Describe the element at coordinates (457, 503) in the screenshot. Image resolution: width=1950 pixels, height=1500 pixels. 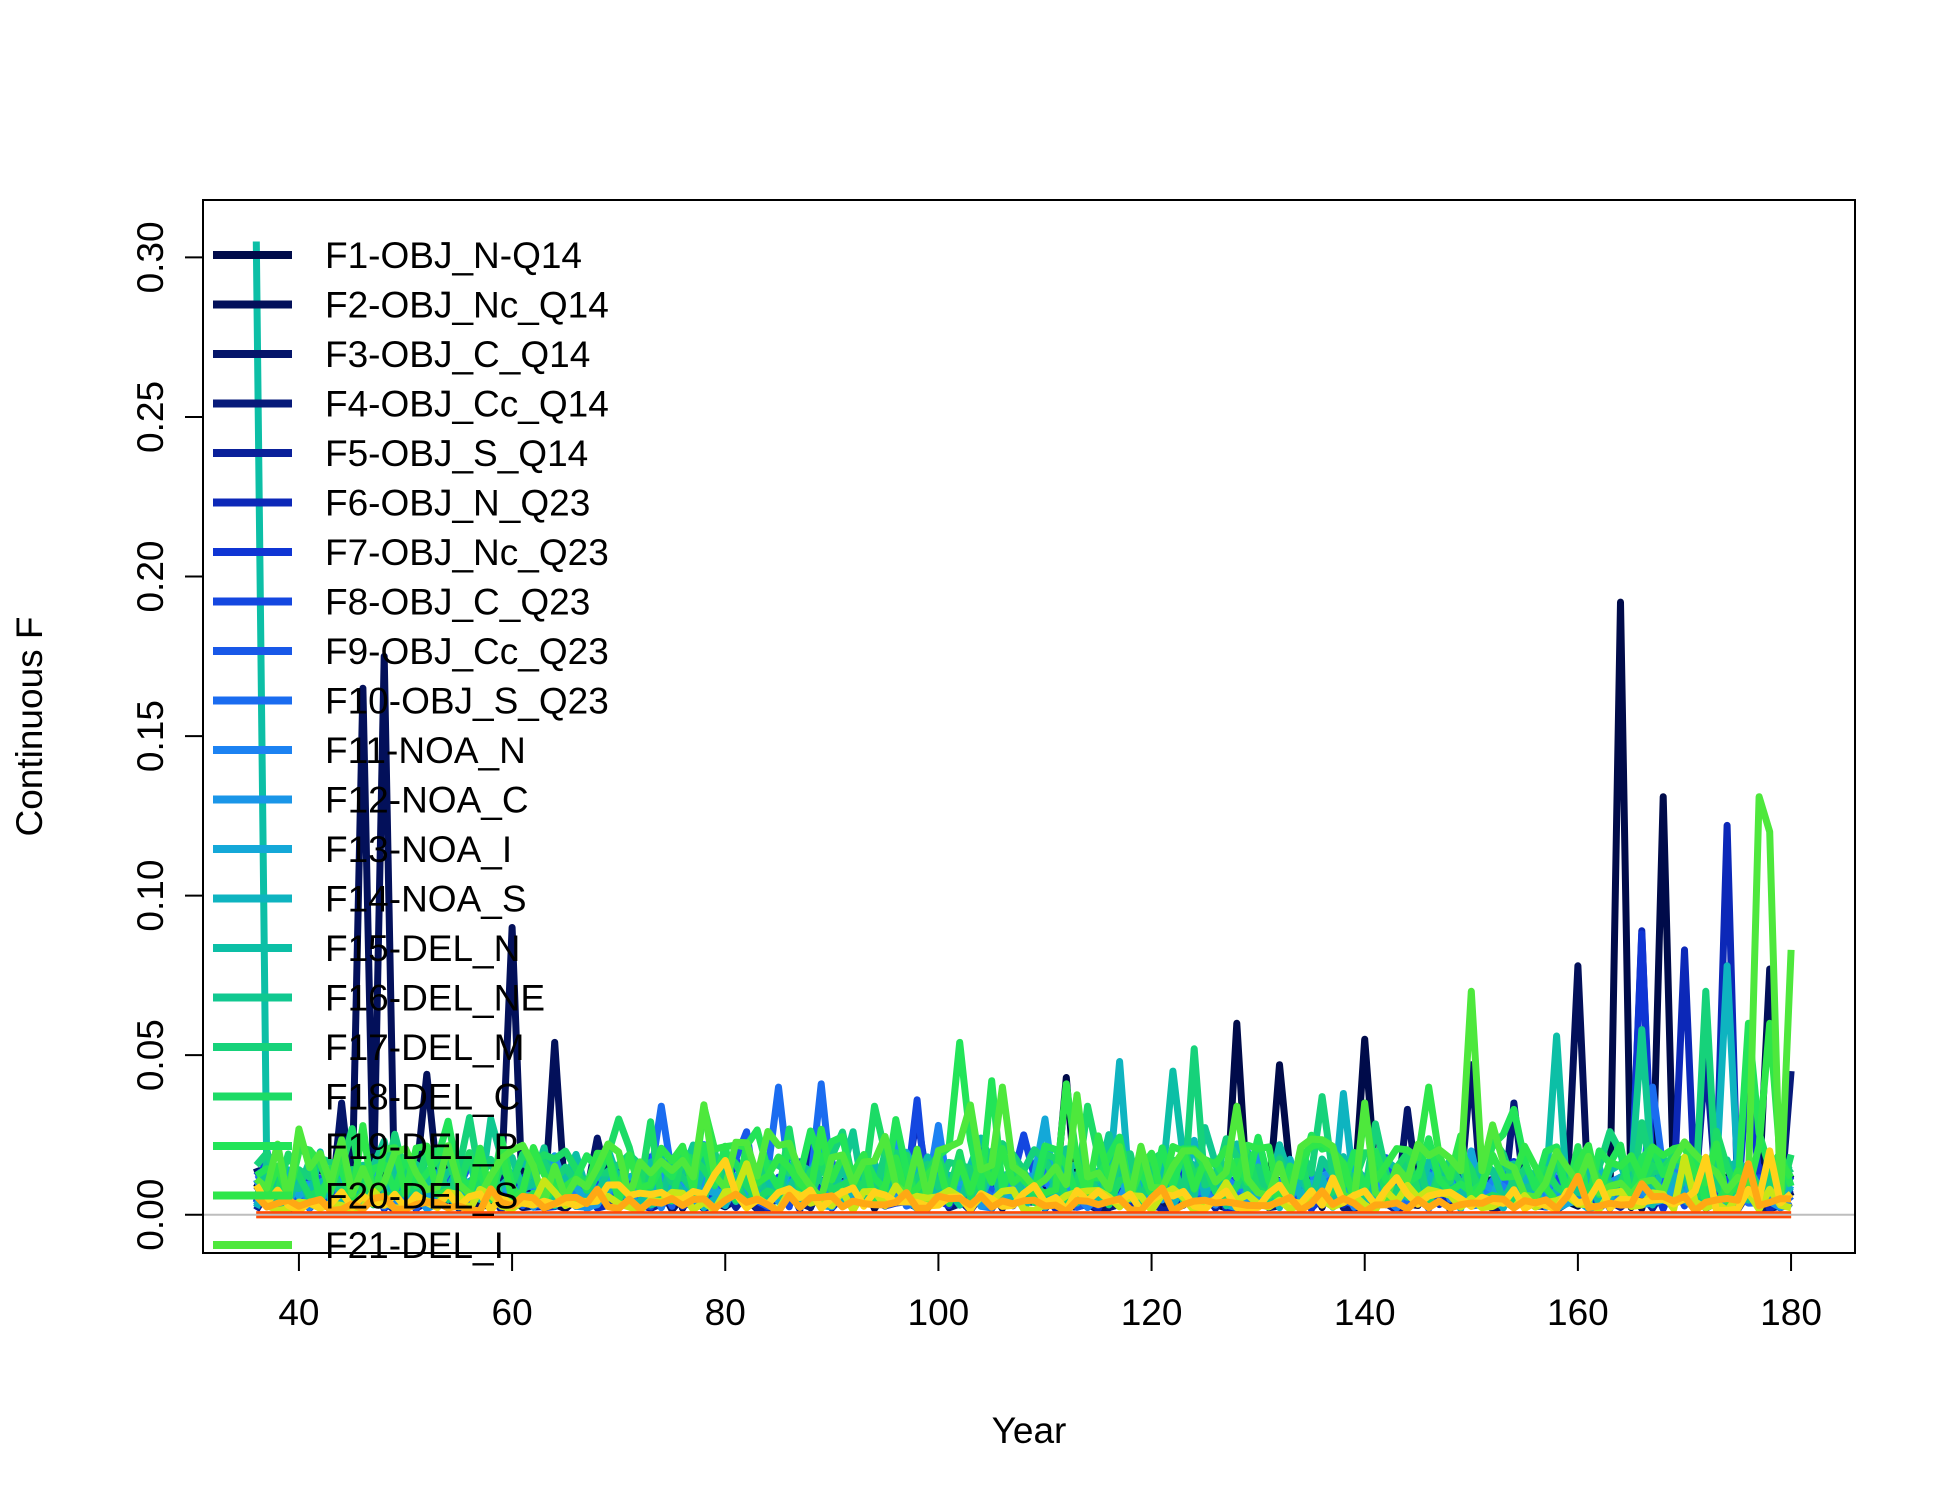
I see `legend-label: F6-OBJ_N_Q23` at that location.